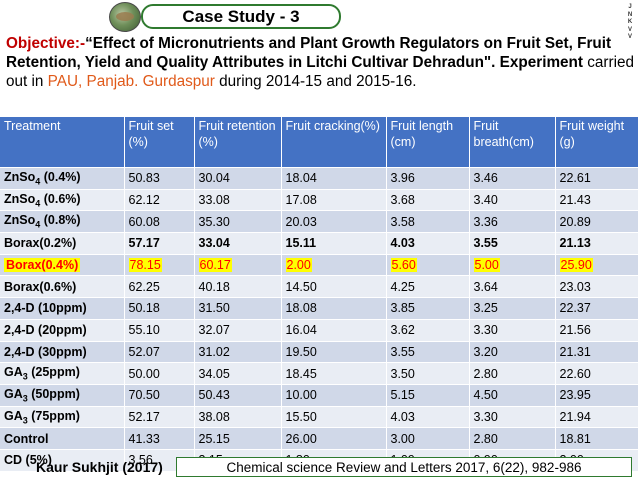 The height and width of the screenshot is (478, 638). Describe the element at coordinates (596, 199) in the screenshot. I see `value-cell: 21.43` at that location.